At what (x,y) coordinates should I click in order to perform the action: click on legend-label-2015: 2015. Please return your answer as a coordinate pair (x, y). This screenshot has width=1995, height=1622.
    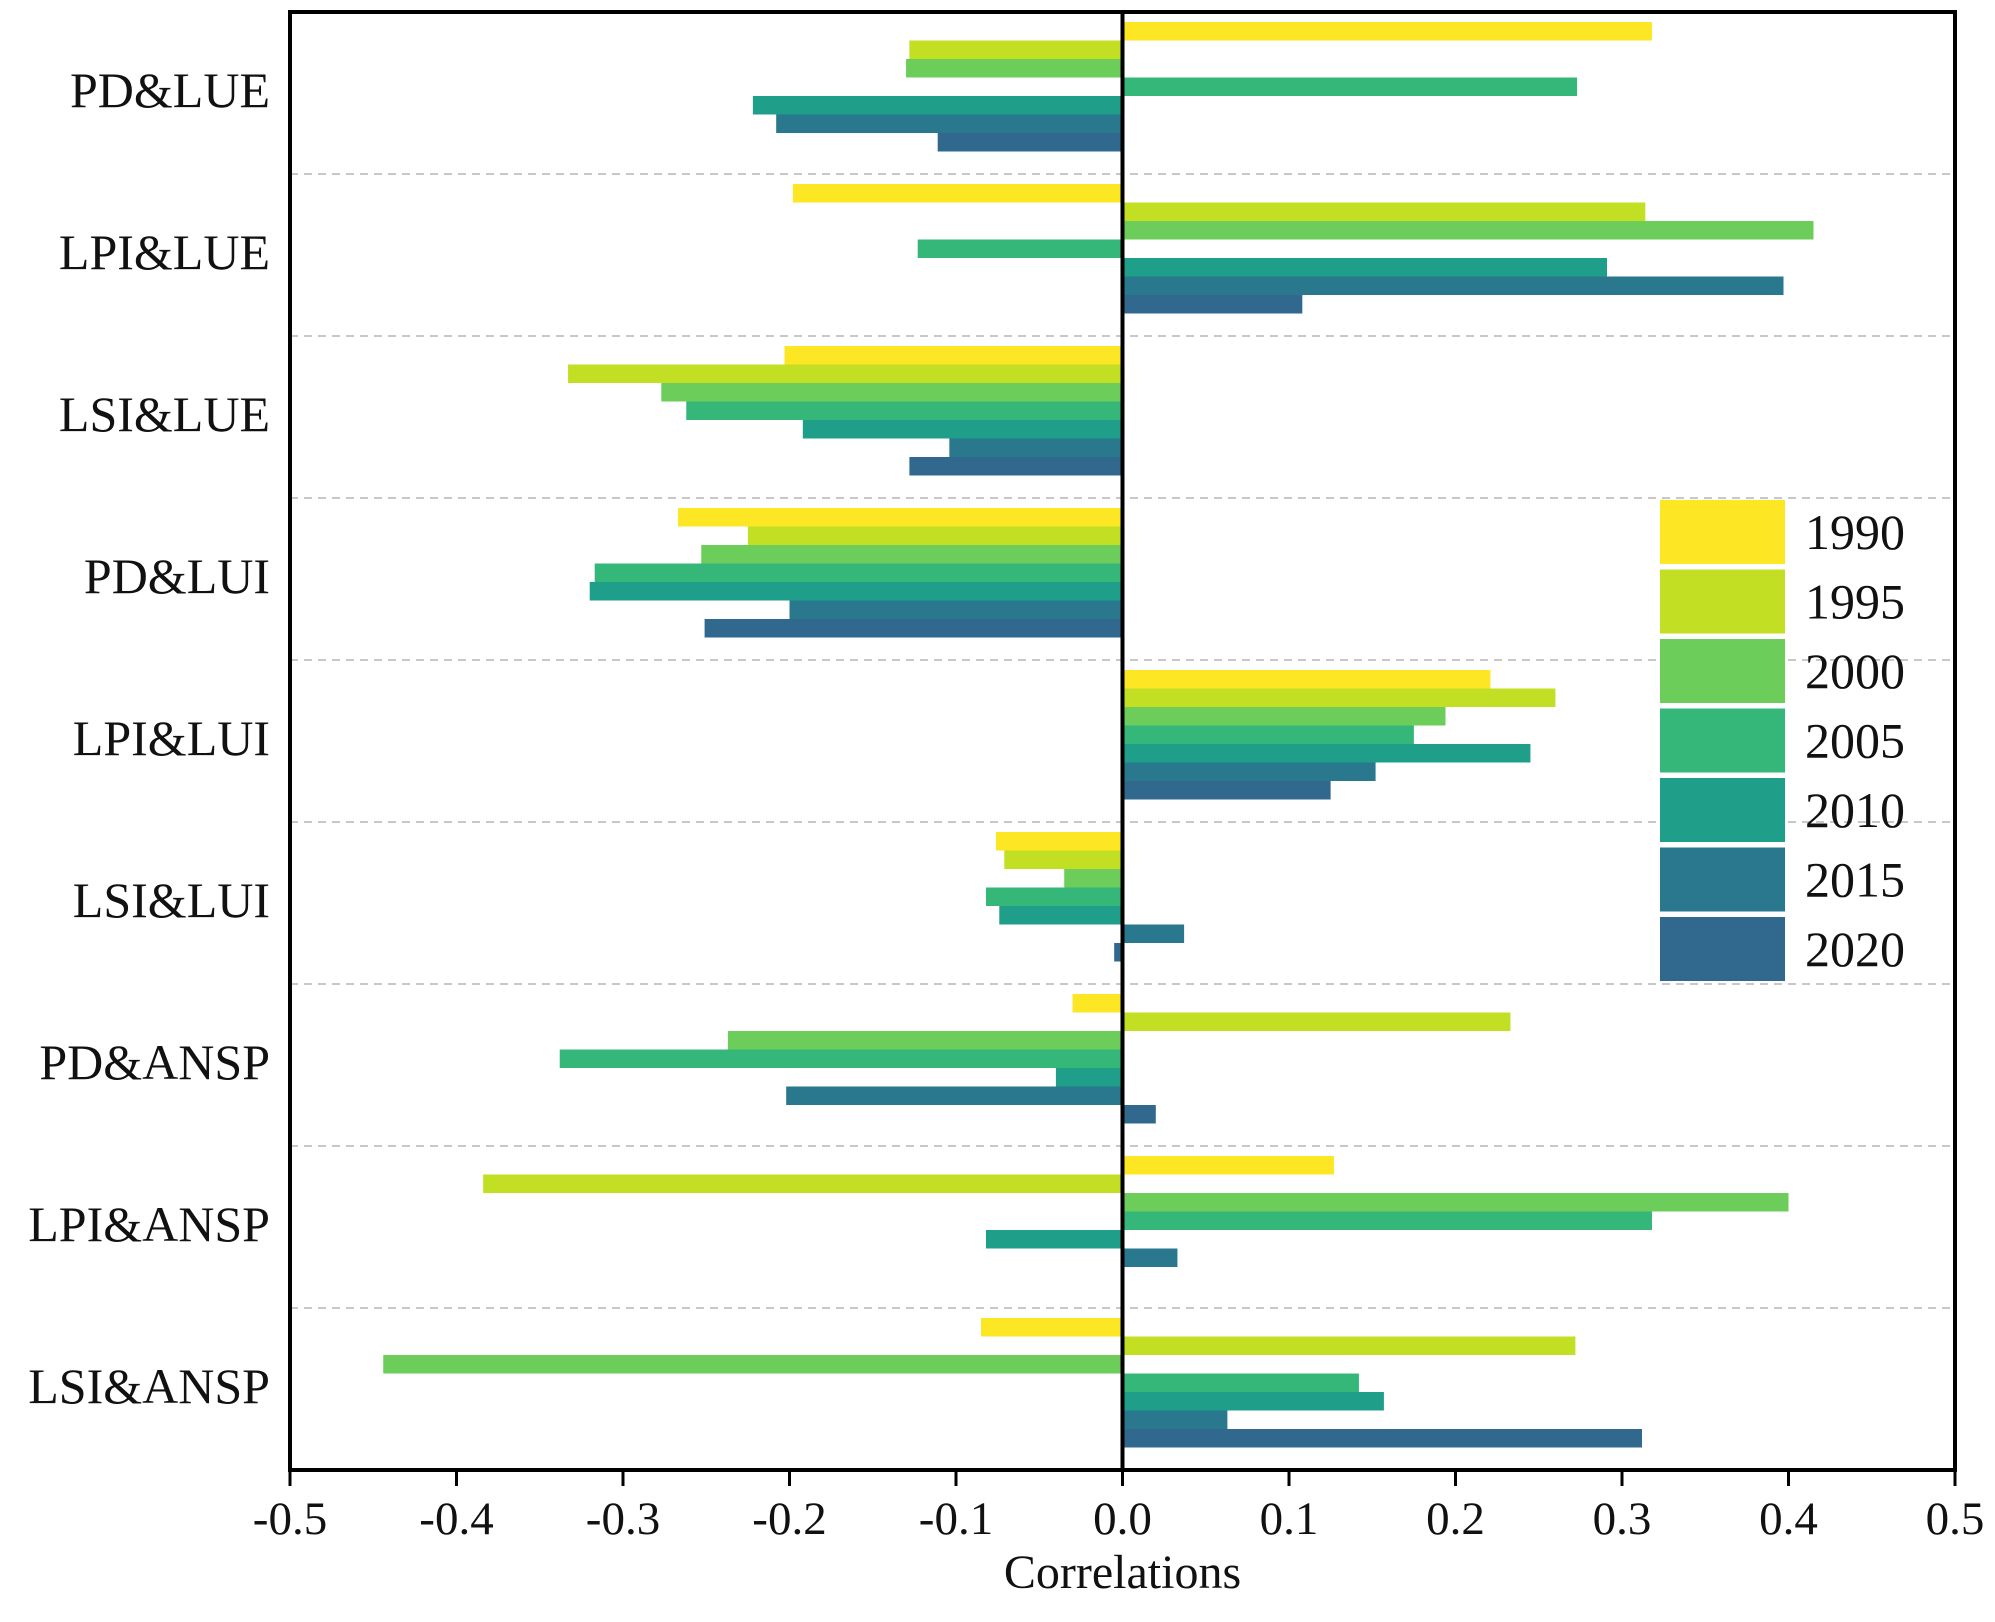
    Looking at the image, I should click on (1855, 880).